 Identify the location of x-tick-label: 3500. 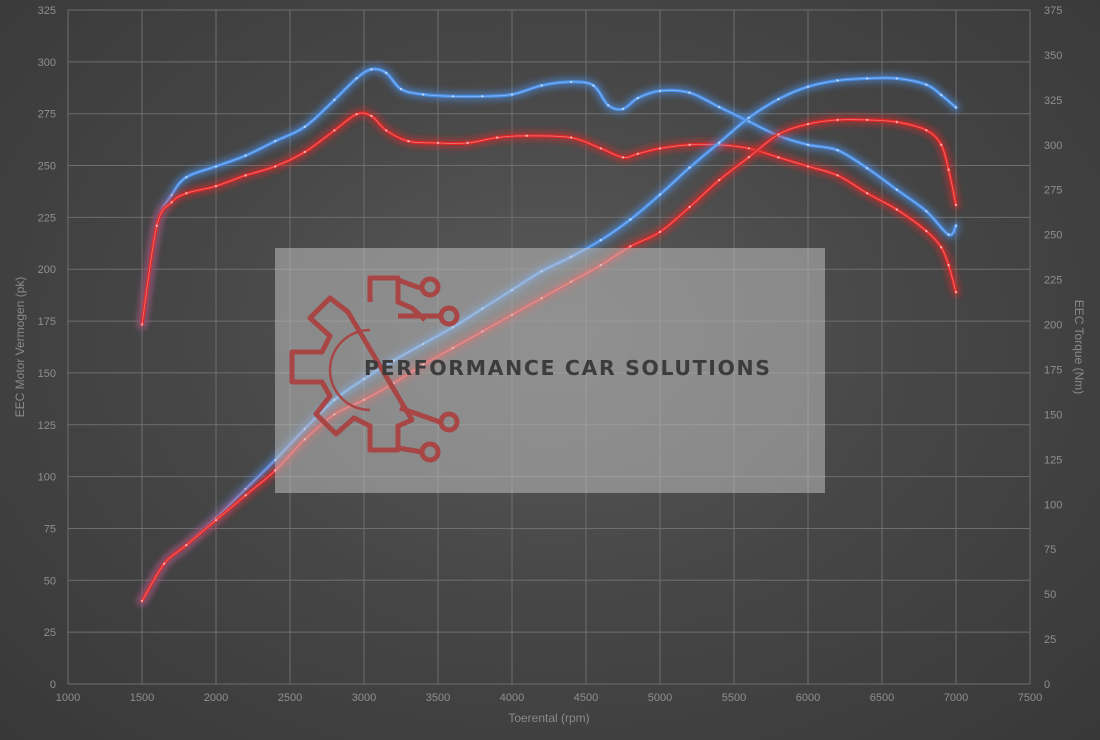
(438, 698).